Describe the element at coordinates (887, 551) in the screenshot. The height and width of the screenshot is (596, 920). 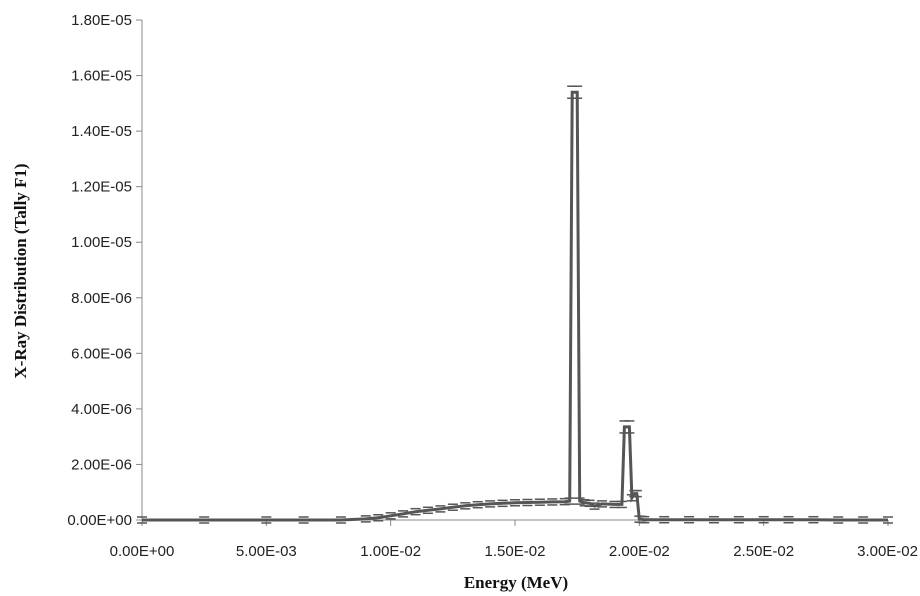
I see `x-tick-label: 3.00E-02` at that location.